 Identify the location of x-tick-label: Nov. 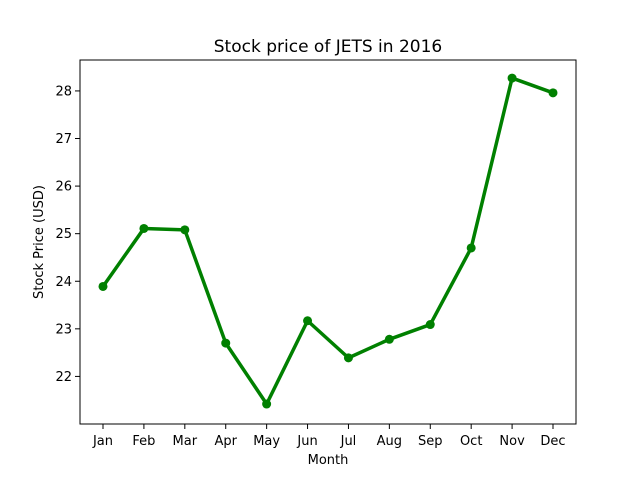
(512, 441).